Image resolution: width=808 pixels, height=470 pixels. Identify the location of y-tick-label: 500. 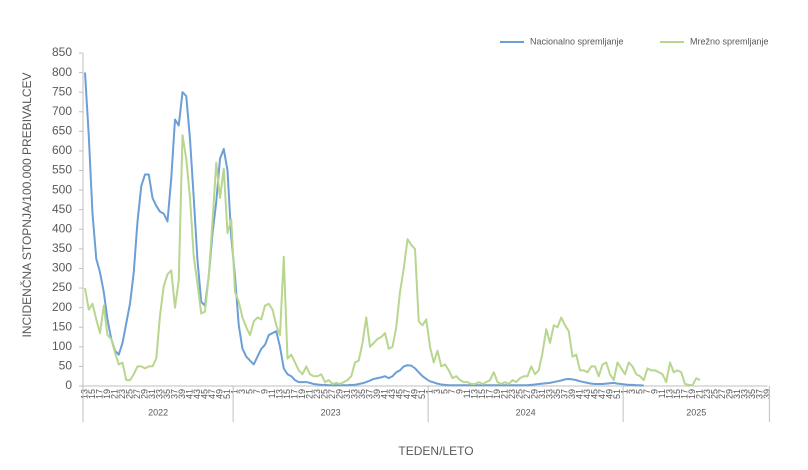
(62, 189).